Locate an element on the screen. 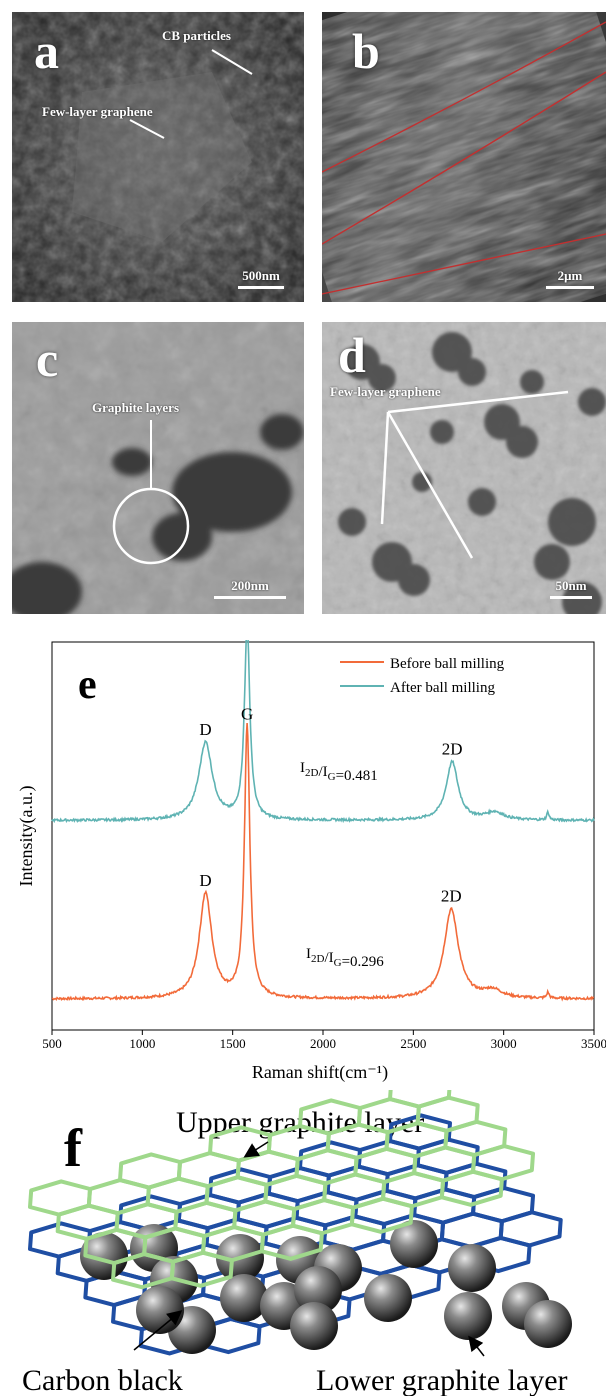  panel-e-label: e is located at coordinates (87, 685).